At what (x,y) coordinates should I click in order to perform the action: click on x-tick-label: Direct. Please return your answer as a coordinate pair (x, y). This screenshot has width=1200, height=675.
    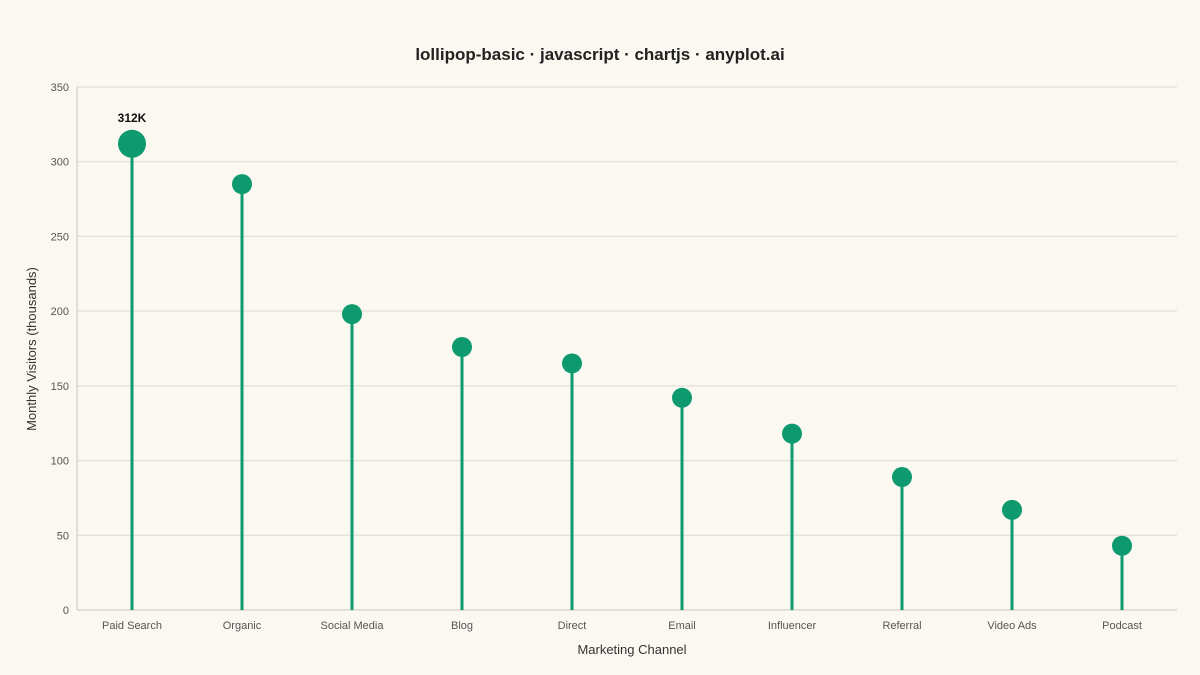
    Looking at the image, I should click on (572, 626).